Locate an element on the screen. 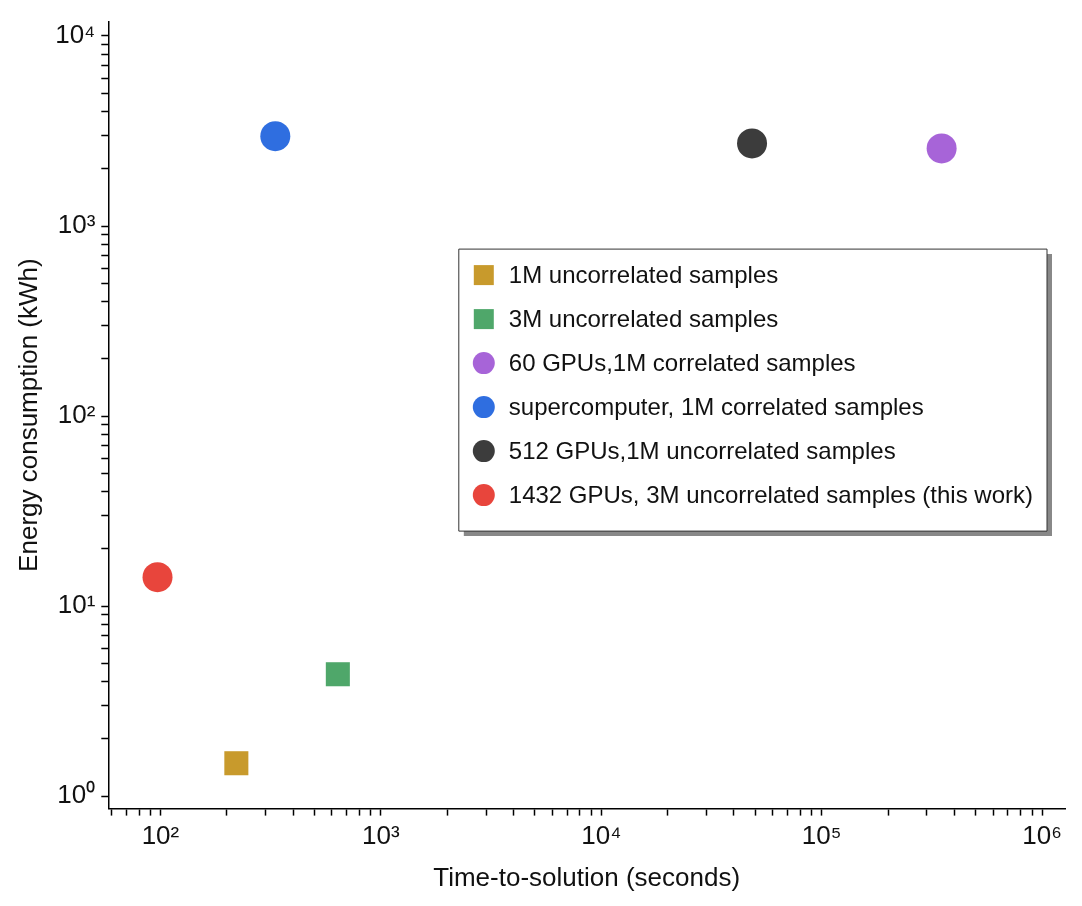  legend-label: supercomputer, 1M correlated samples is located at coordinates (716, 406).